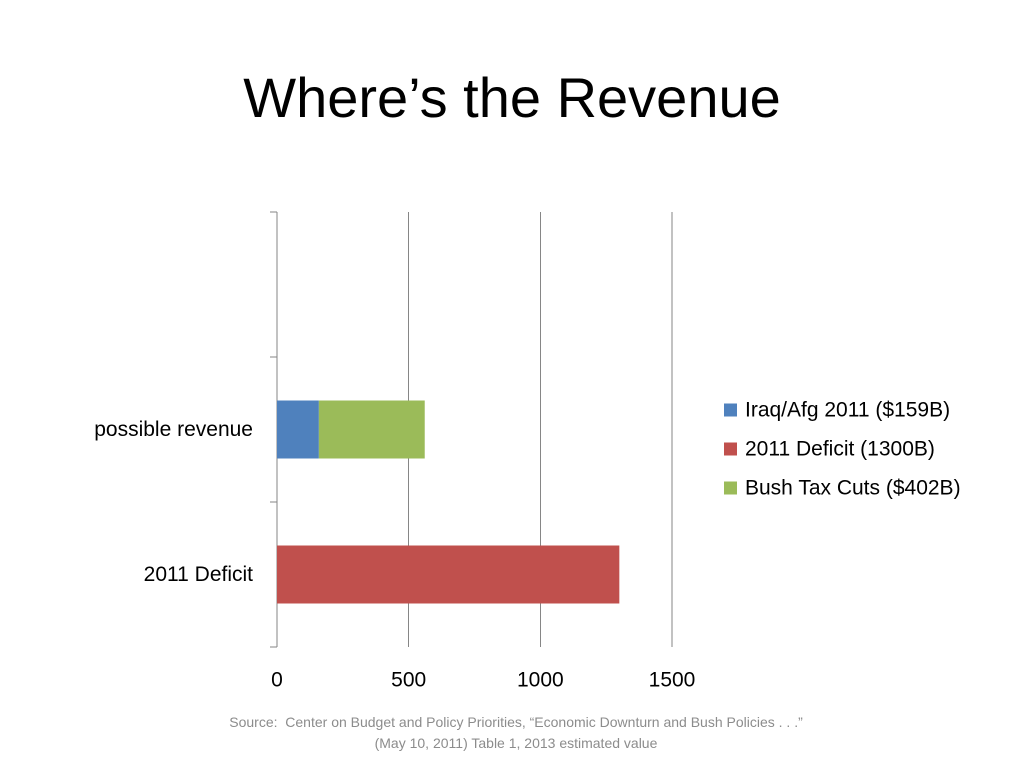 This screenshot has width=1024, height=768. Describe the element at coordinates (448, 502) in the screenshot. I see `bars` at that location.